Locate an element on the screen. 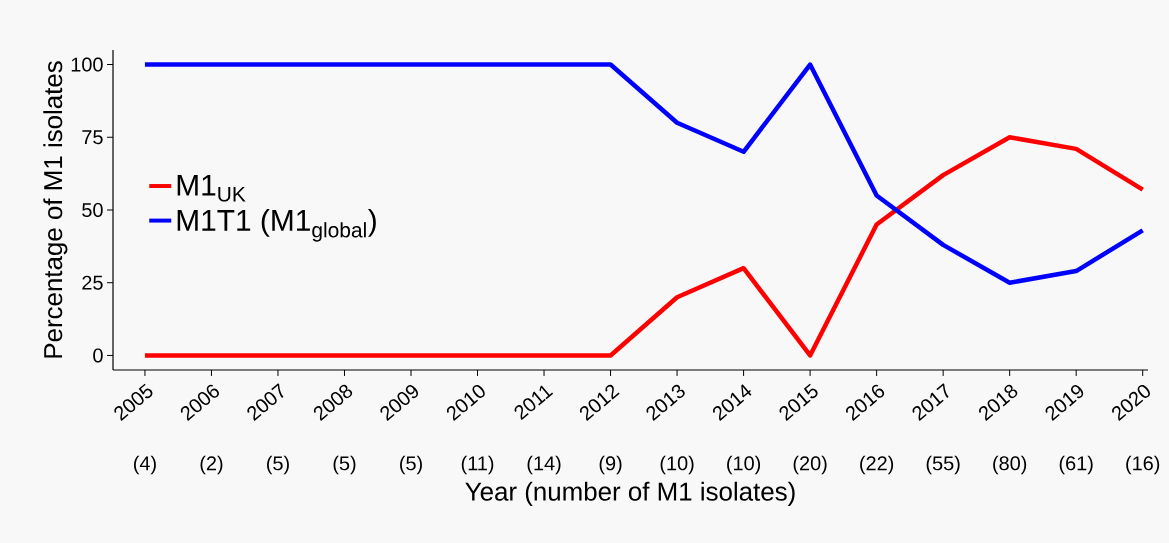 The width and height of the screenshot is (1169, 543). x-axis-title: Year (number of M1 isolates) is located at coordinates (630, 493).